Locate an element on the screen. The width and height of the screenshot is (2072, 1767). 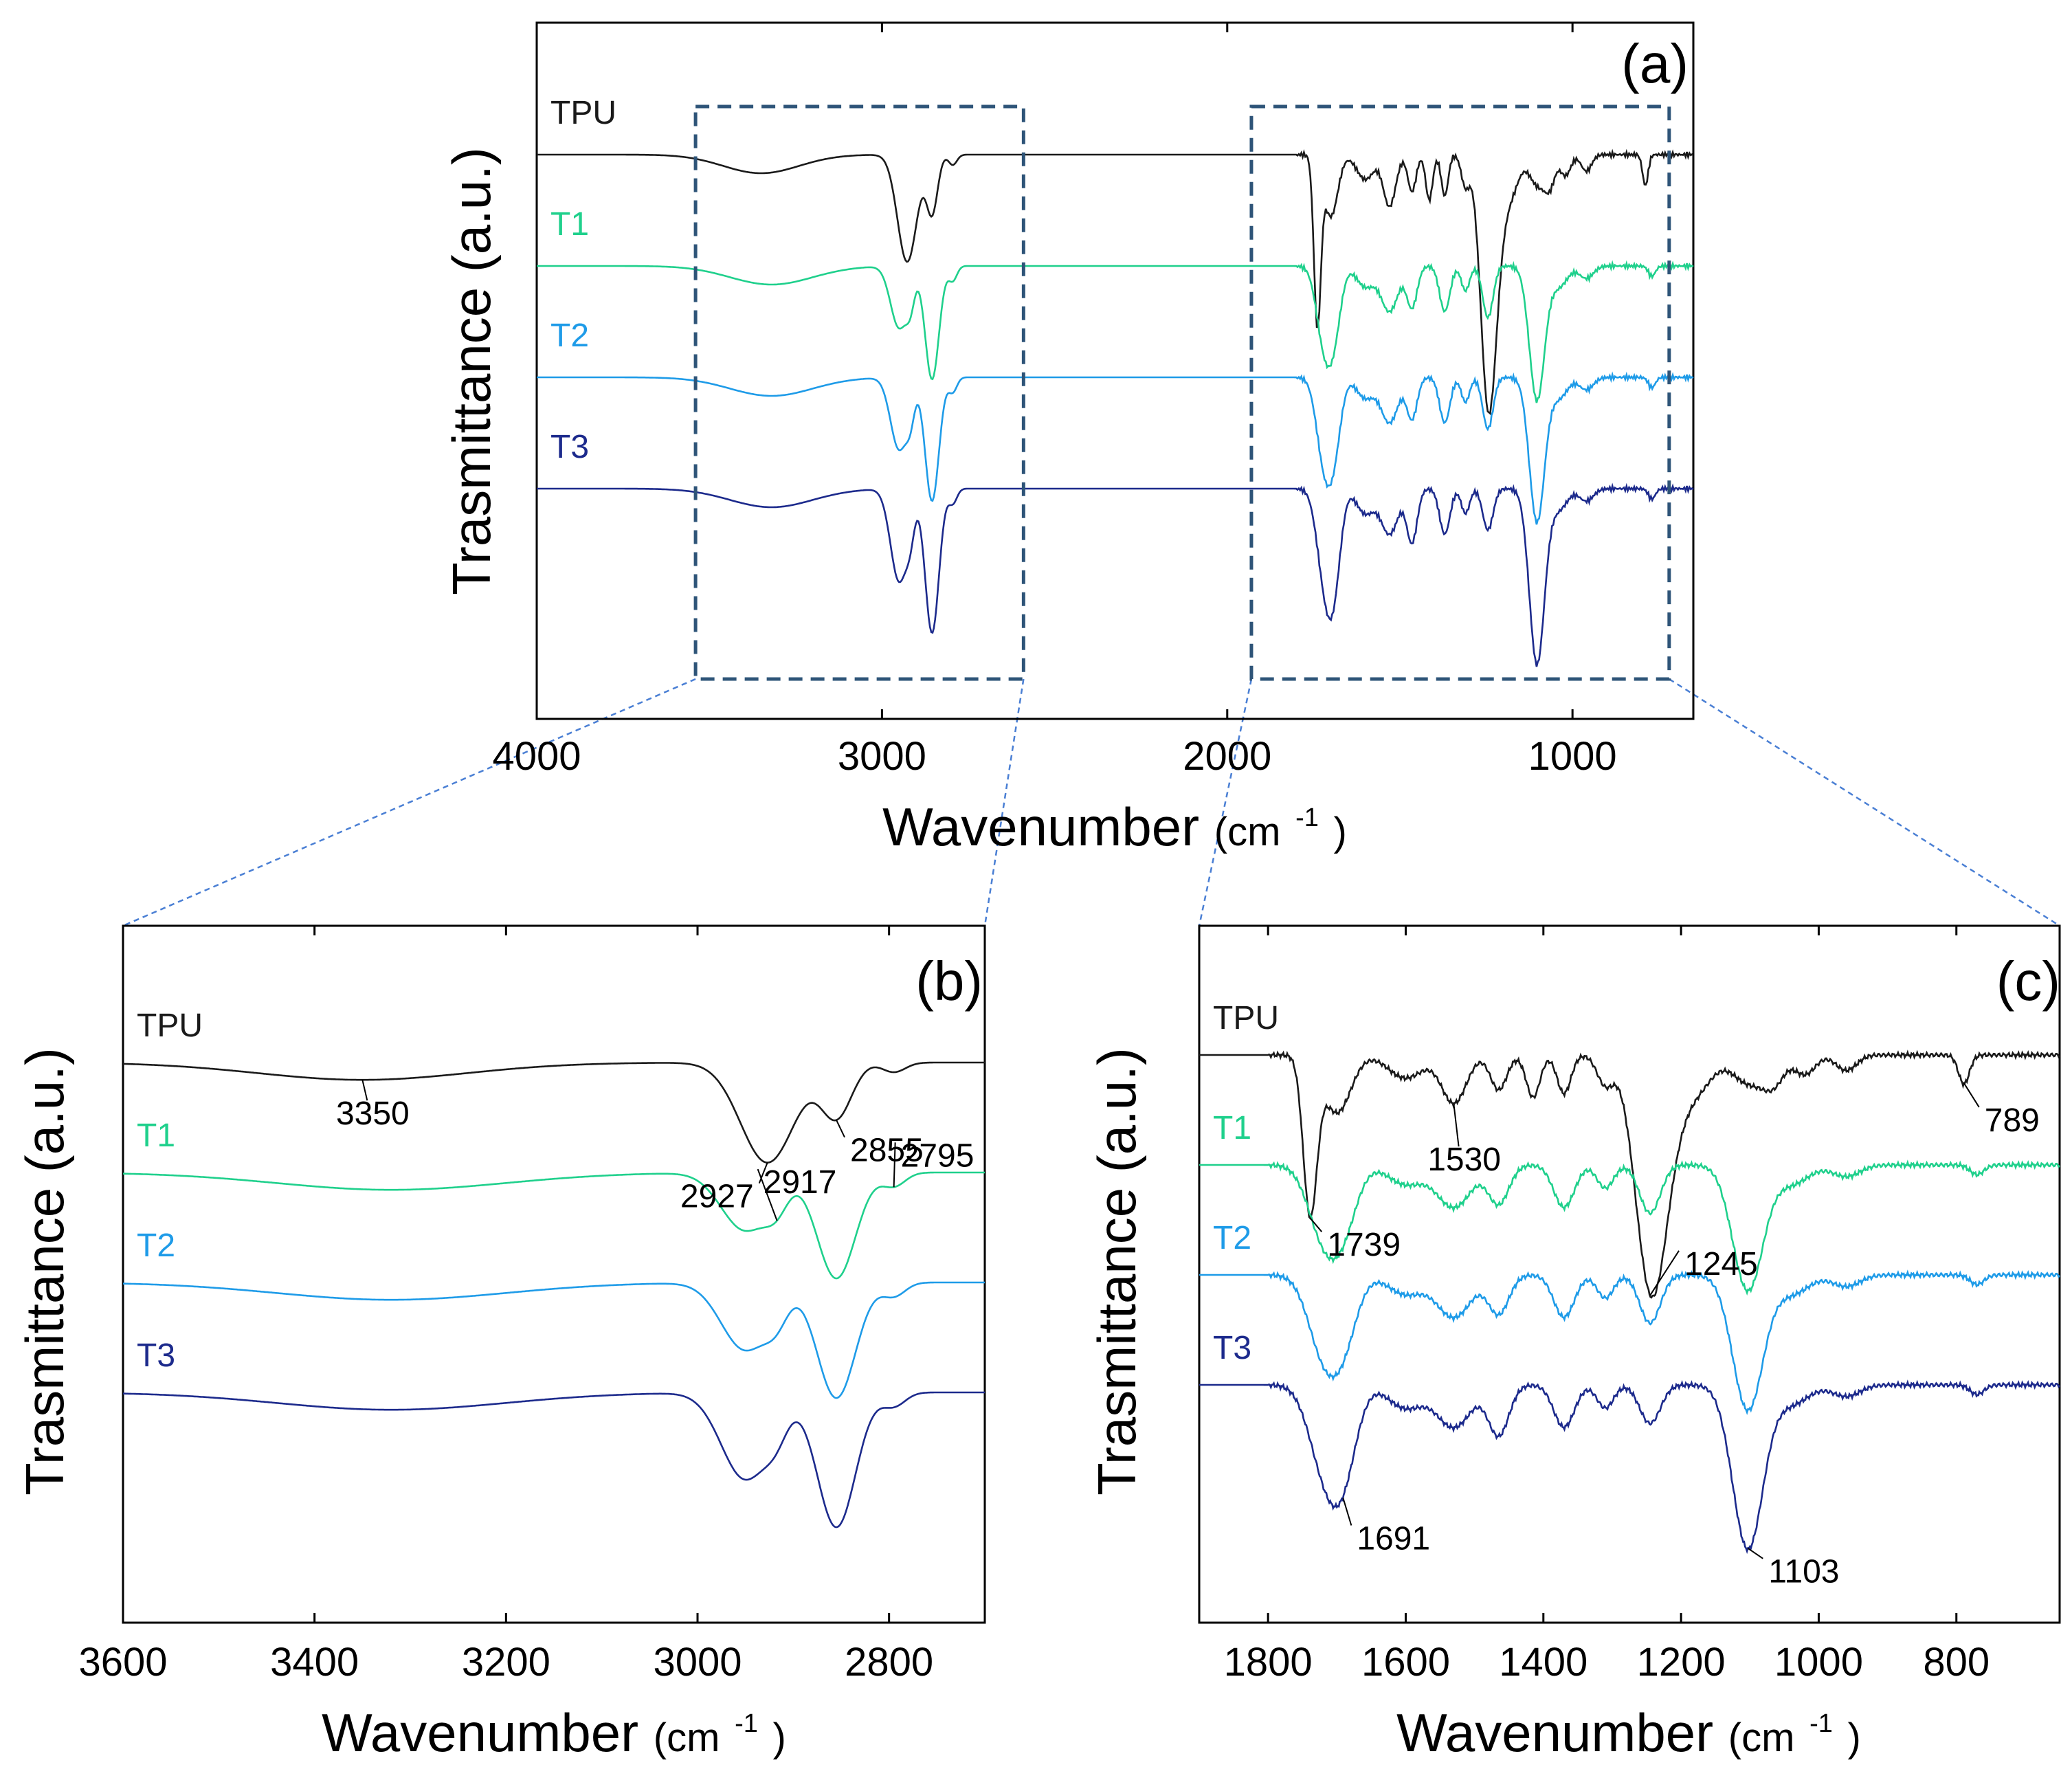
panel-b-peak-annotations: 3350 2927 2855 2917 2795 is located at coordinates (655, 1150).